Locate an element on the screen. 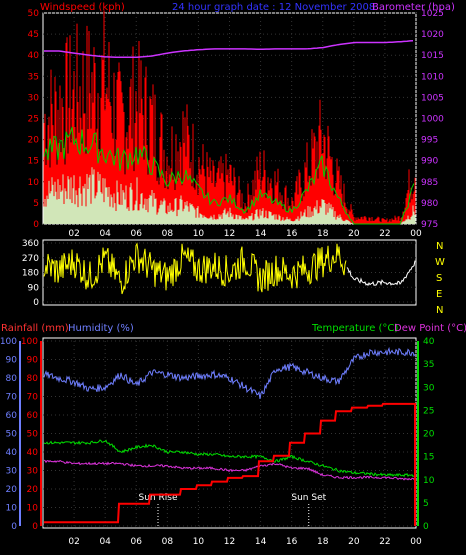  rain-y-tick-label: 0 is located at coordinates (35, 527).